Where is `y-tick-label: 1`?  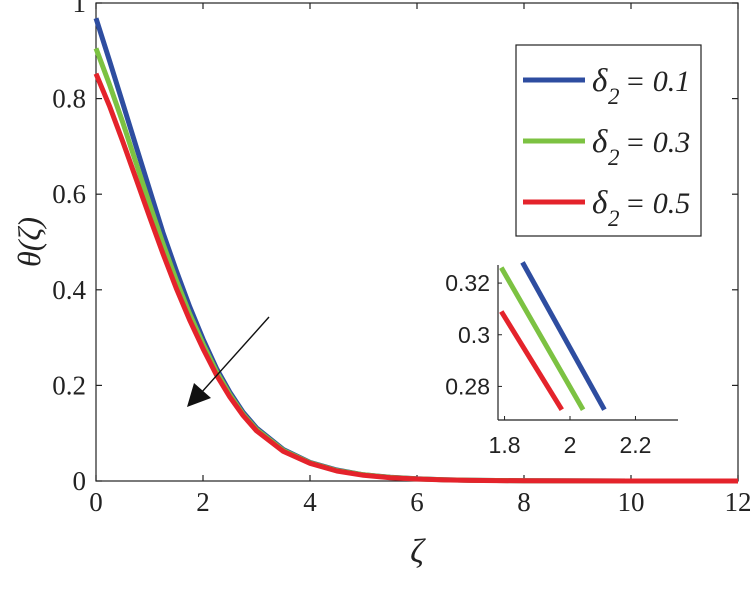
y-tick-label: 1 is located at coordinates (80, 9).